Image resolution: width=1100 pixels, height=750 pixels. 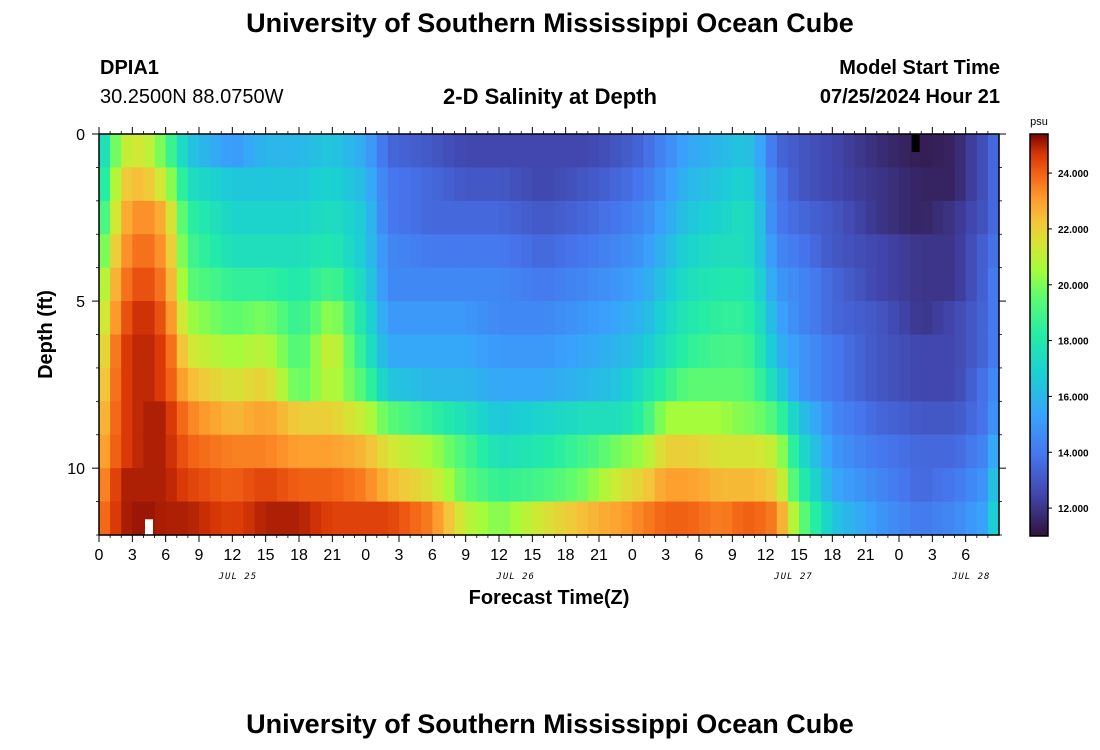 I want to click on x-tick-label: 0, so click(x=899, y=555).